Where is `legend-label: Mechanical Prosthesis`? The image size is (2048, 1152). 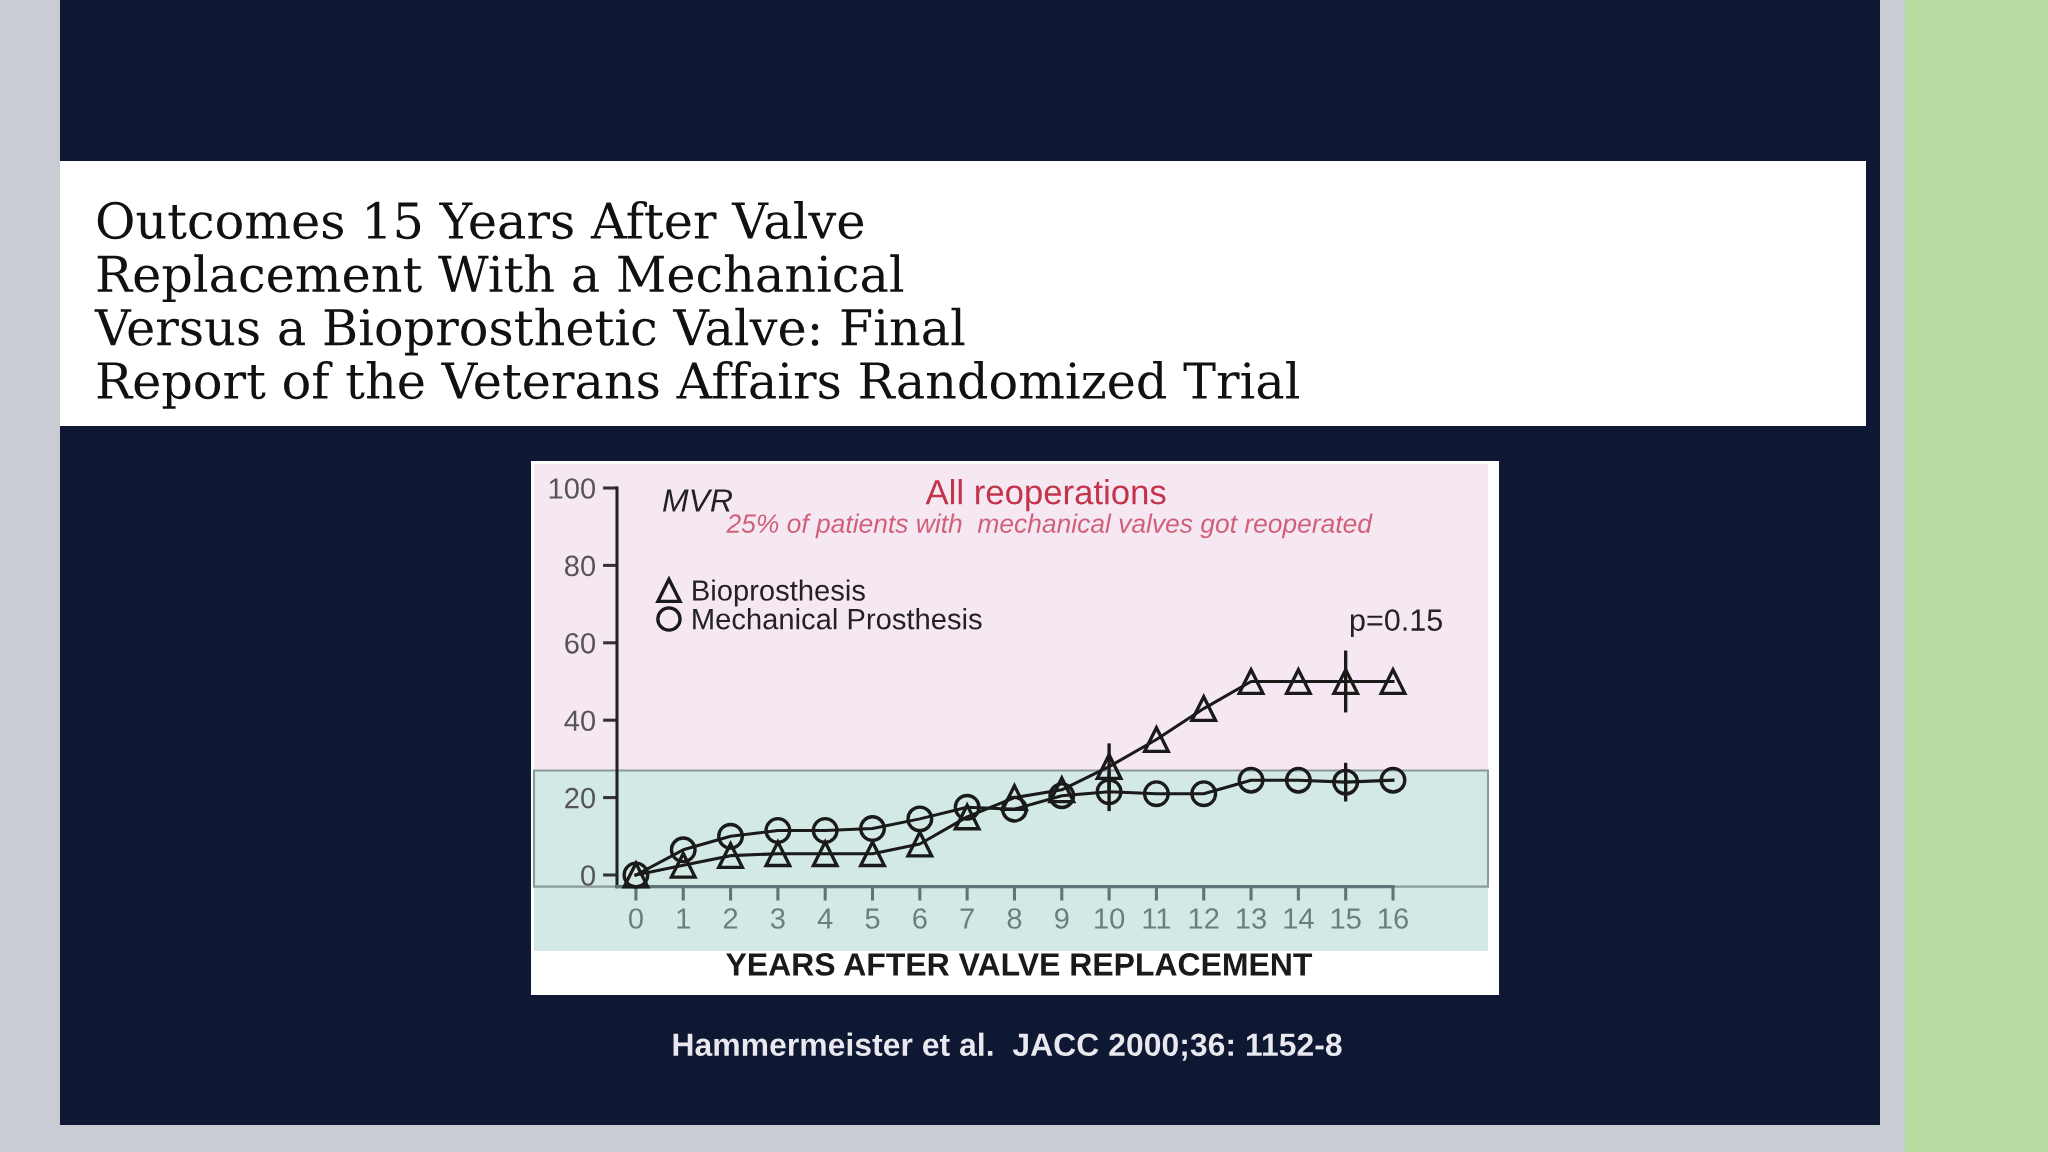 legend-label: Mechanical Prosthesis is located at coordinates (837, 619).